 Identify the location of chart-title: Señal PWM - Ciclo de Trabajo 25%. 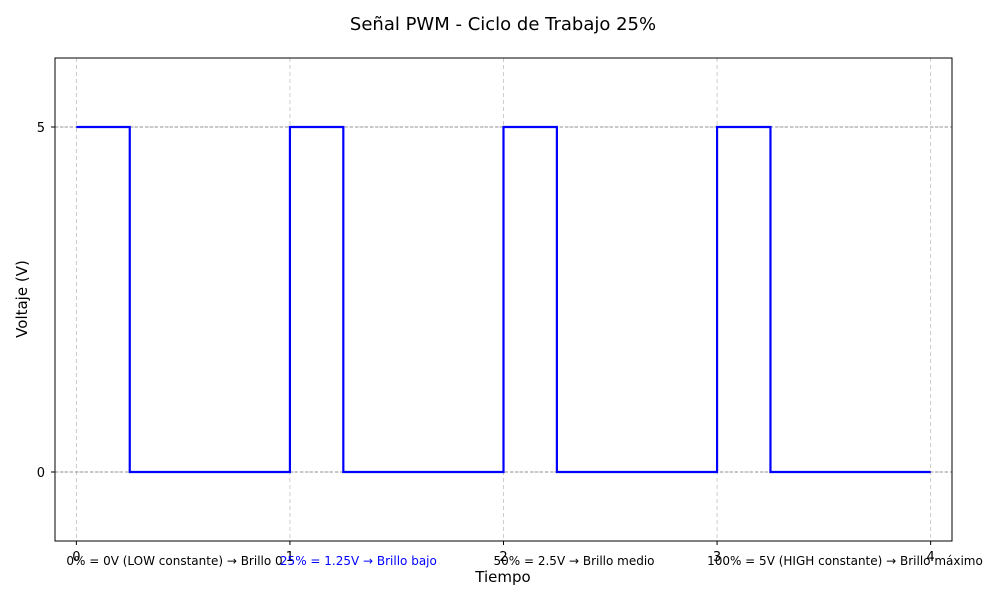
(503, 24).